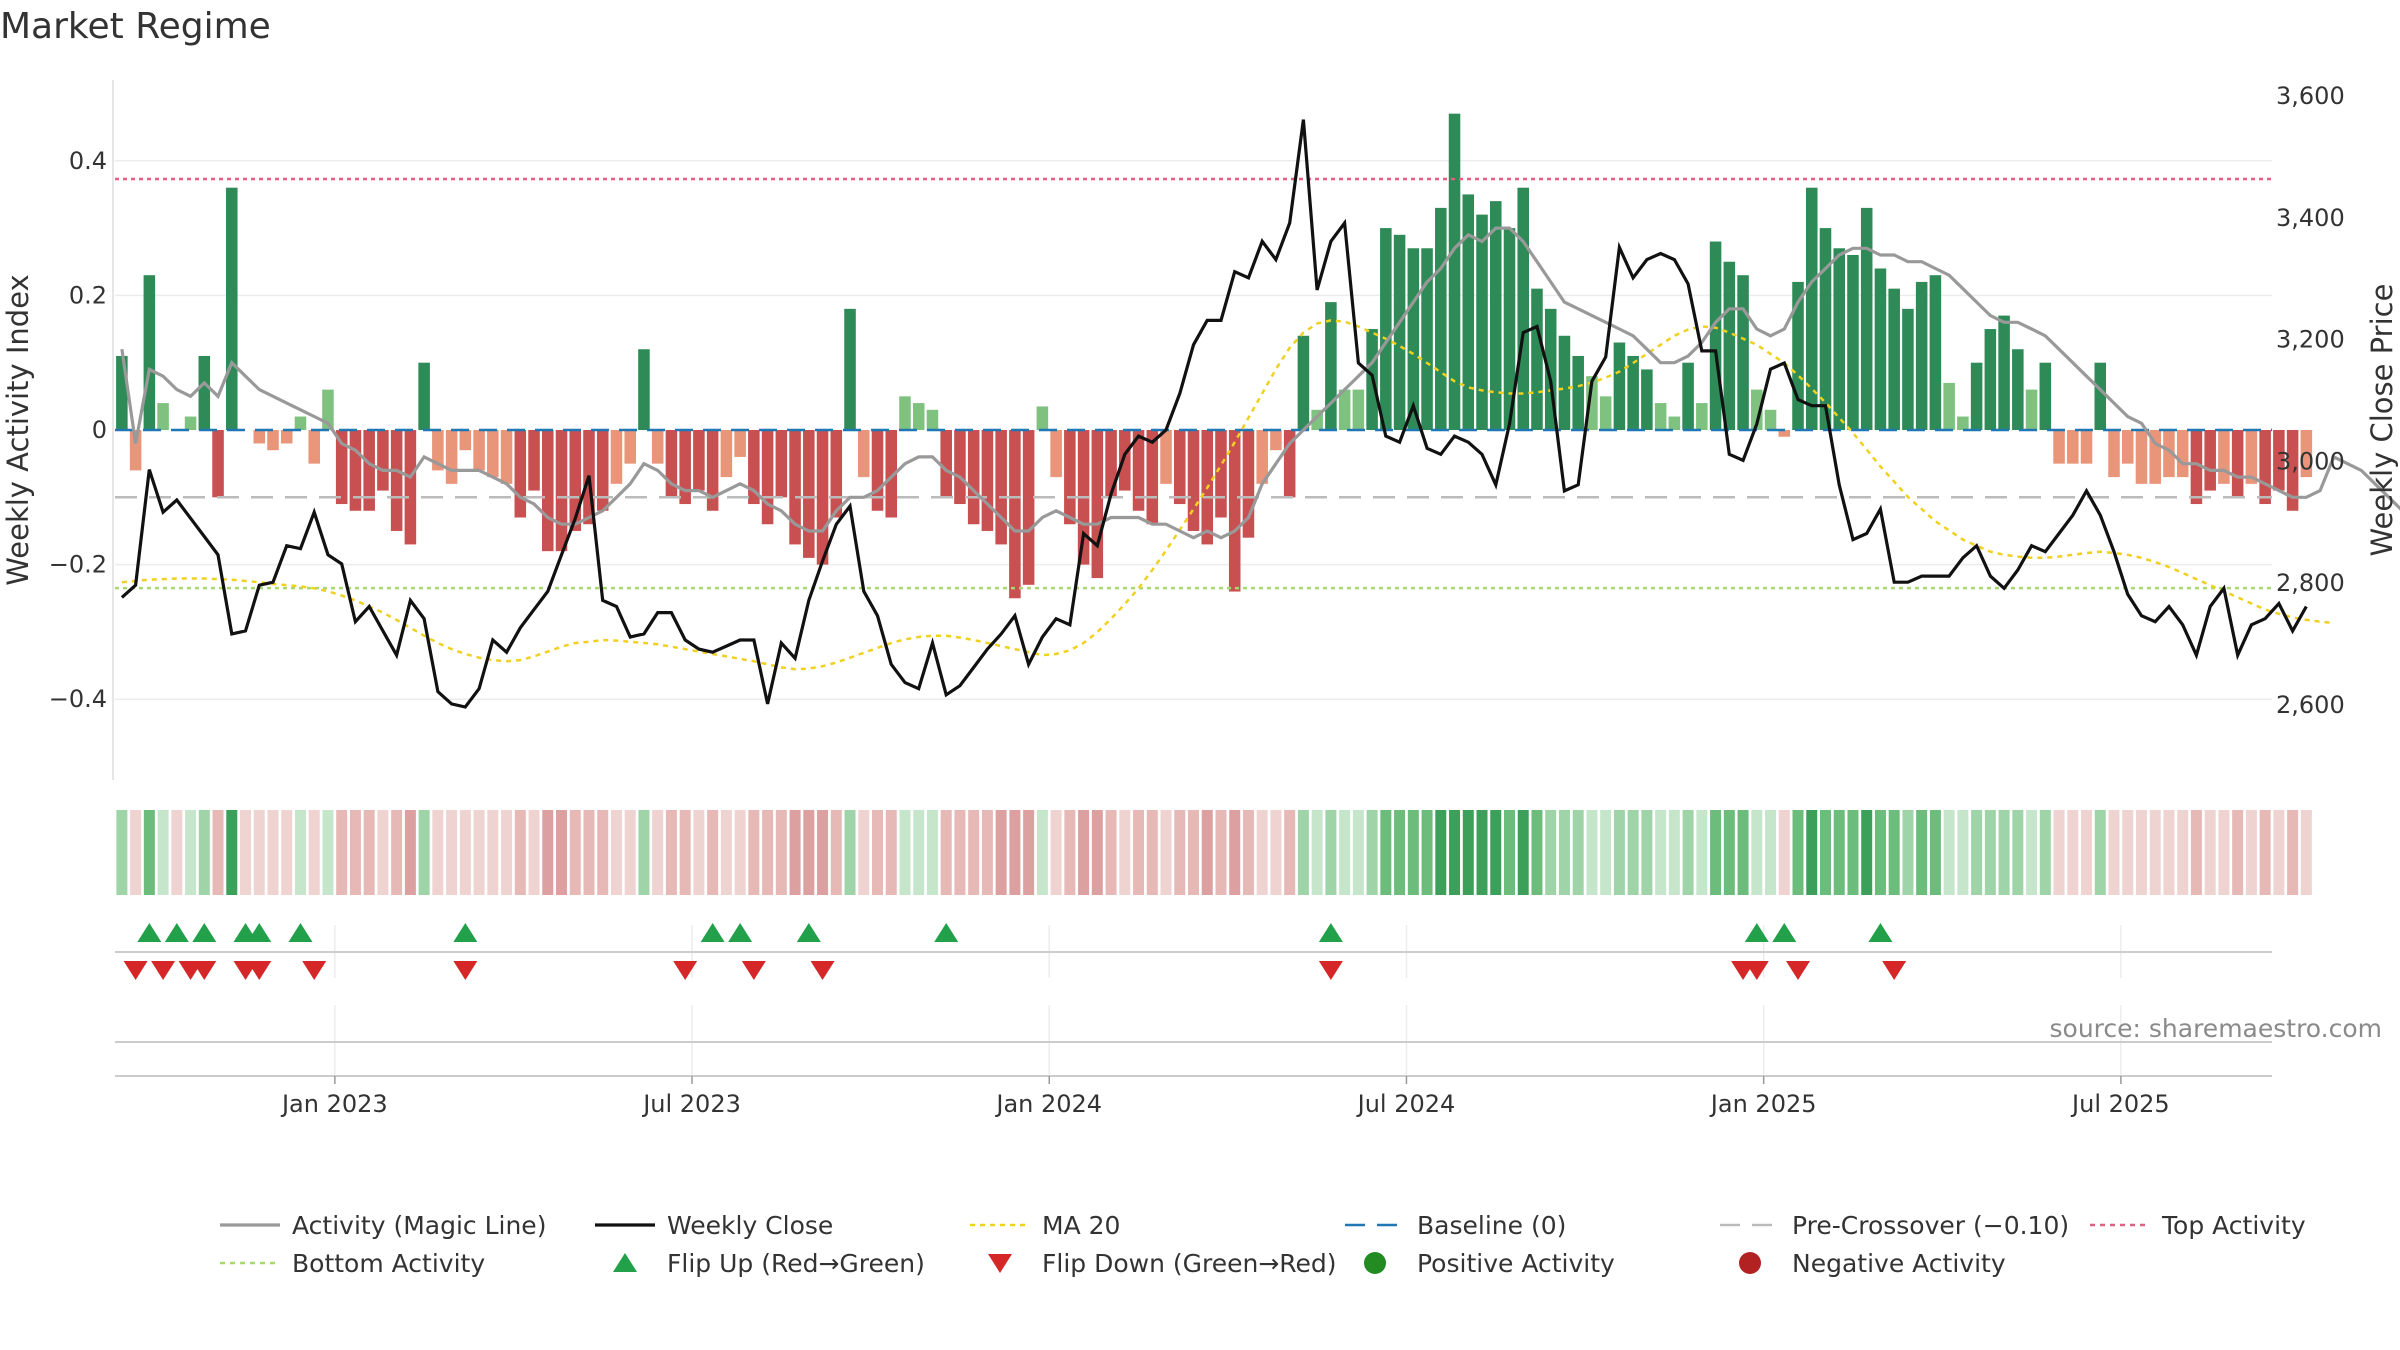 The width and height of the screenshot is (2400, 1350). What do you see at coordinates (88, 161) in the screenshot?
I see `y-tick-label: 0.4` at bounding box center [88, 161].